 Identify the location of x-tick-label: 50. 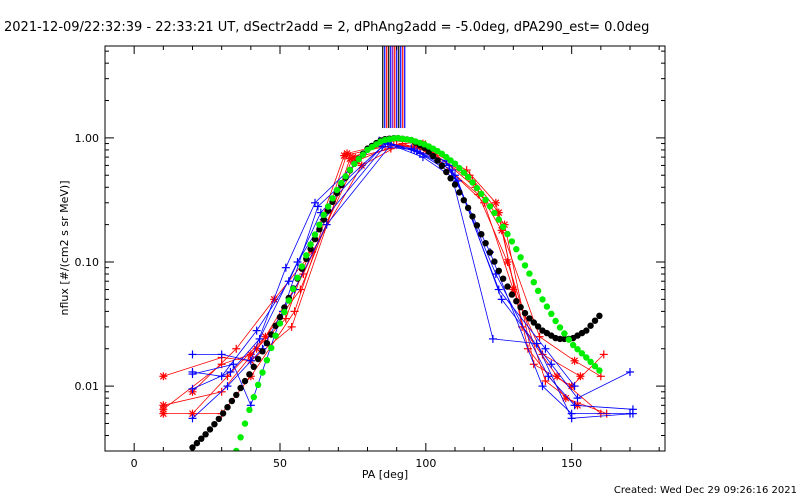
(280, 463).